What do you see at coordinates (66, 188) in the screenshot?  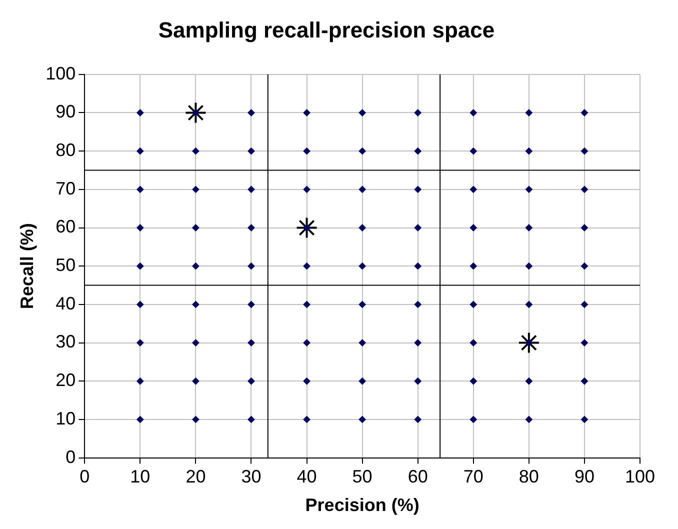 I see `y-tick-label: 70` at bounding box center [66, 188].